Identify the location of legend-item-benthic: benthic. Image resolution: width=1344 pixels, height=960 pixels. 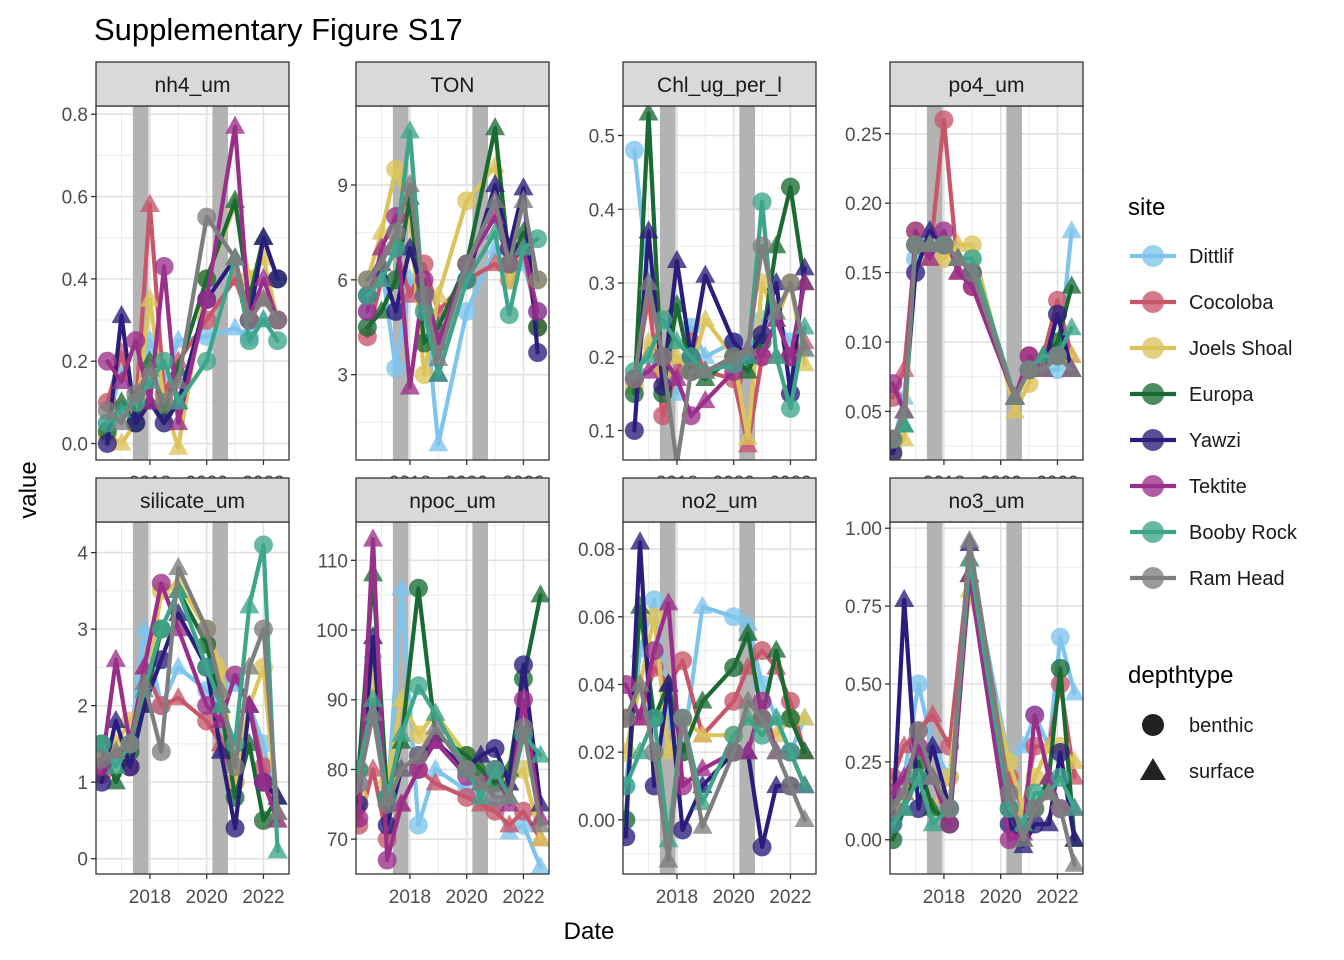
(1198, 725).